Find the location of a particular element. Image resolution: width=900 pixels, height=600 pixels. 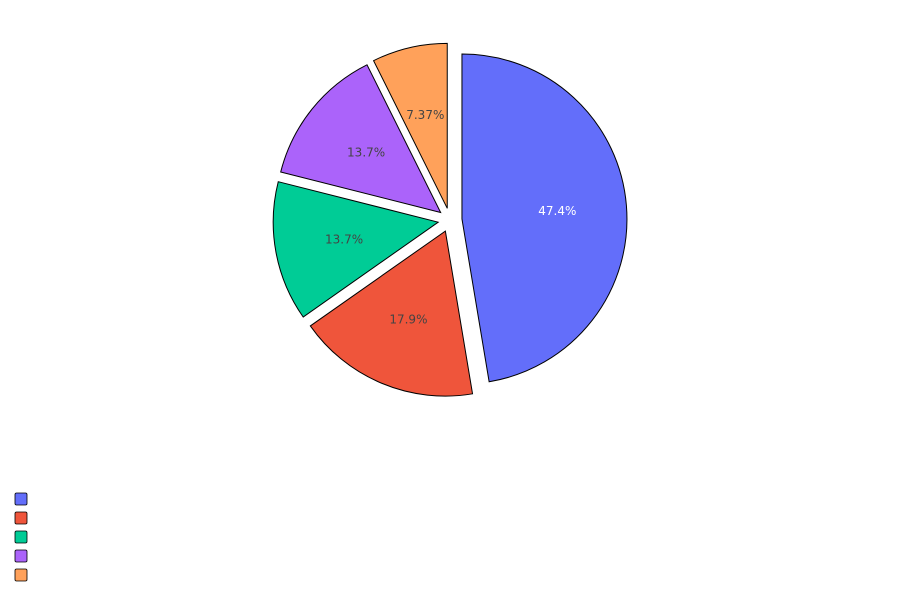

pie-slice-labels: 47.4% 17.9% 13.7% 13.7% 7.37% is located at coordinates (450, 217).